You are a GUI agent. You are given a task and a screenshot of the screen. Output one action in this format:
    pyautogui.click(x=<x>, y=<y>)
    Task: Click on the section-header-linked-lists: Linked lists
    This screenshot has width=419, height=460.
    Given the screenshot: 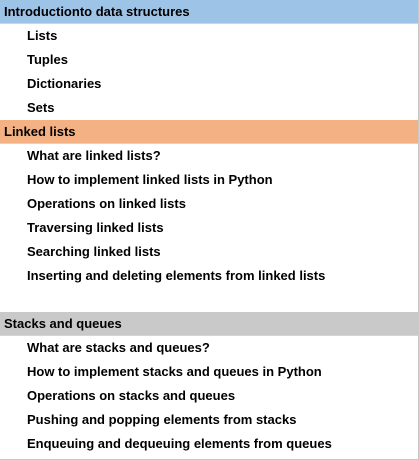 What is the action you would take?
    pyautogui.click(x=209, y=132)
    